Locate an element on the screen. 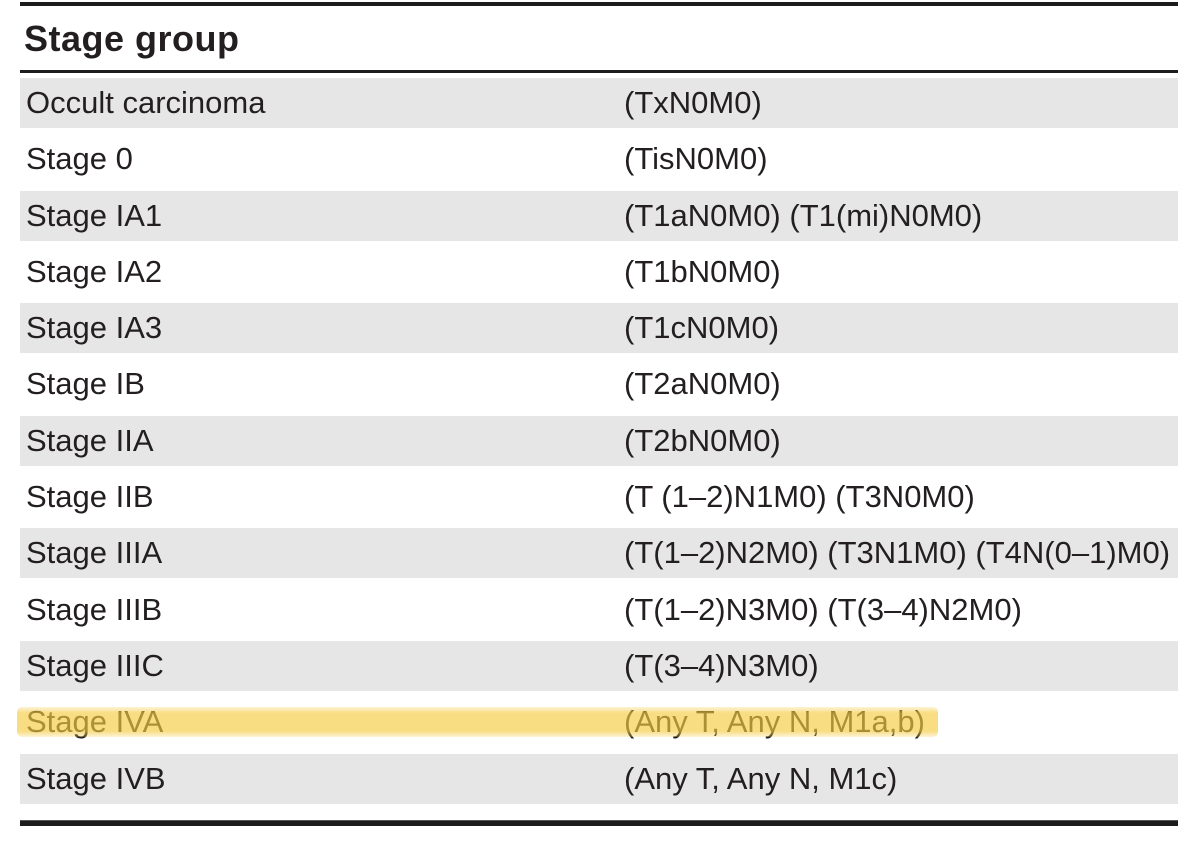 The height and width of the screenshot is (842, 1200). table-row-stage-iiic: Stage IIIC (T(3–4)N3M0) is located at coordinates (599, 665).